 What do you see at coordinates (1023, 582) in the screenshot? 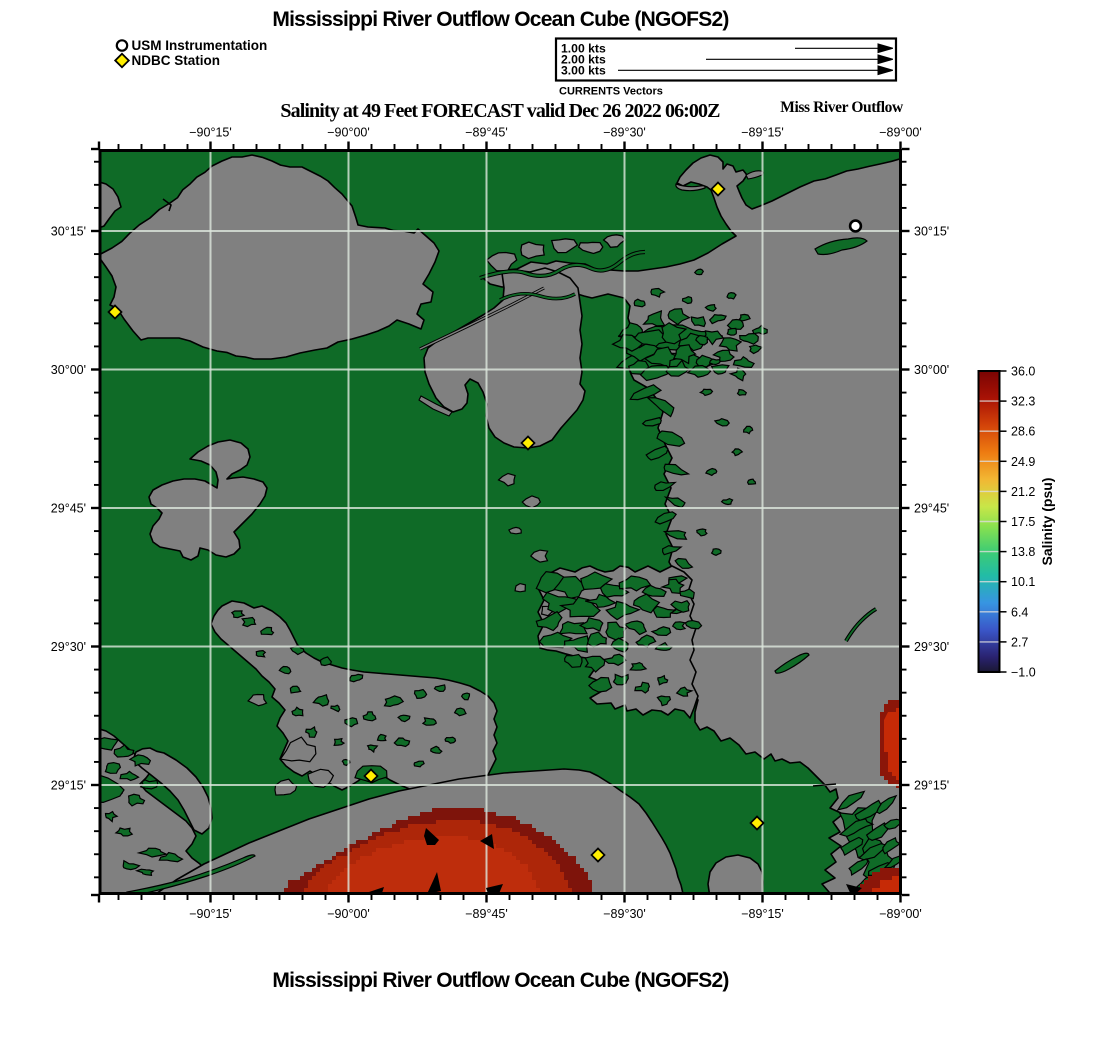
I see `svg-text: 10.1` at bounding box center [1023, 582].